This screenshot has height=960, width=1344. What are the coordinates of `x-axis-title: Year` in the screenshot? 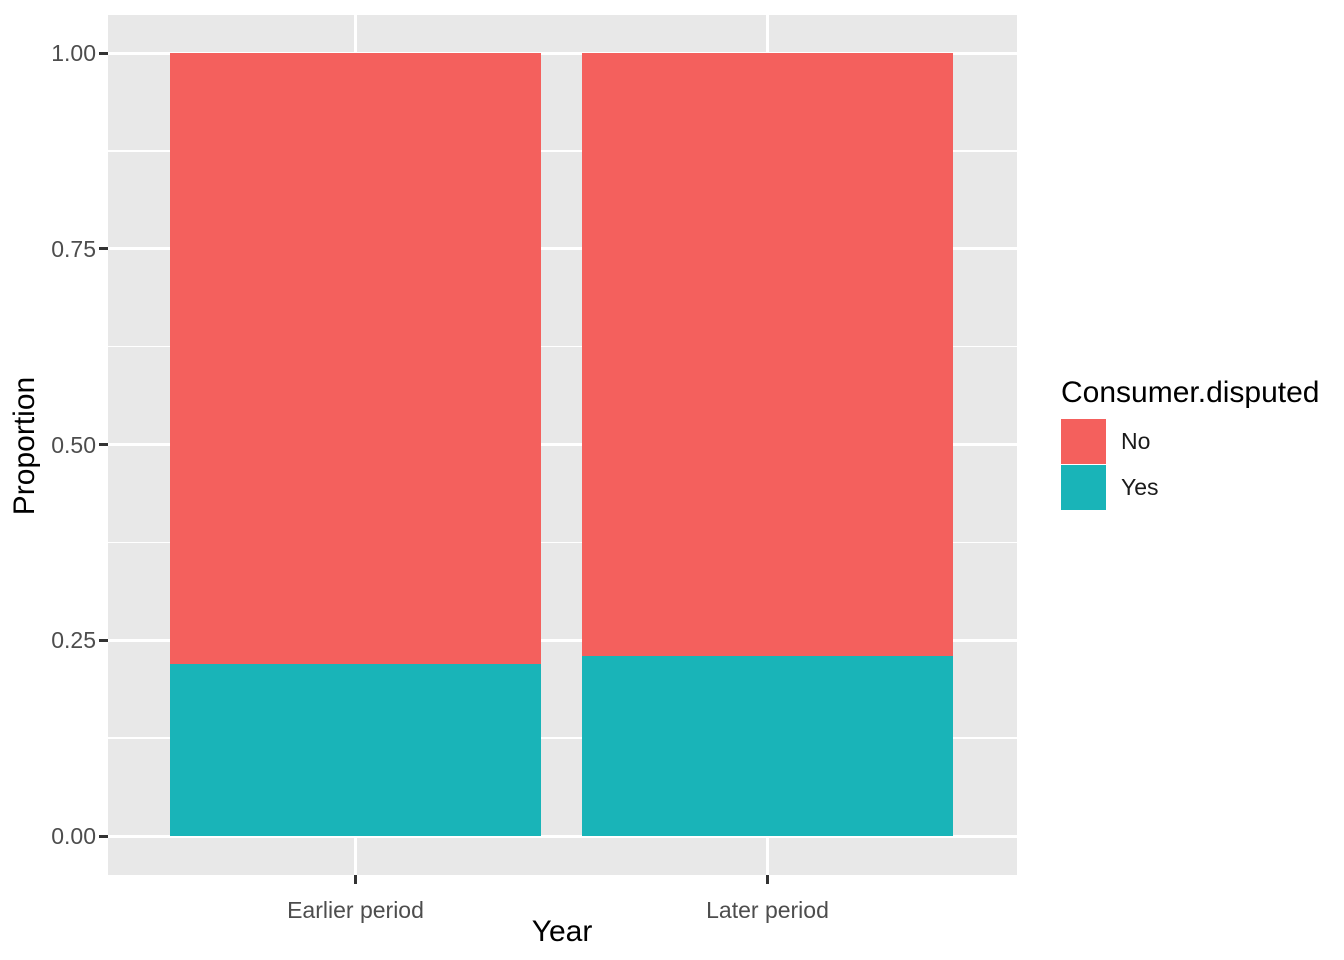 It's located at (562, 931).